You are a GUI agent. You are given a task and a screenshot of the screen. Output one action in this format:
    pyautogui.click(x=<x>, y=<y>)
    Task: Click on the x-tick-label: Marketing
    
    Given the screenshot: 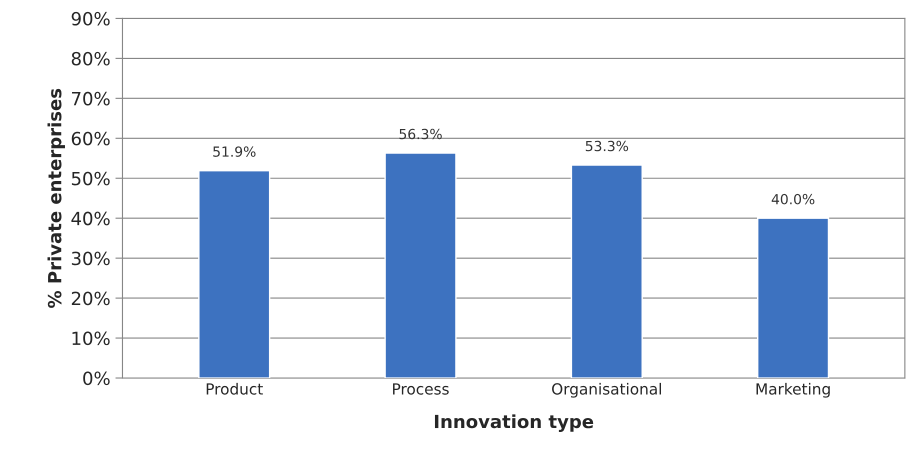 What is the action you would take?
    pyautogui.click(x=793, y=390)
    